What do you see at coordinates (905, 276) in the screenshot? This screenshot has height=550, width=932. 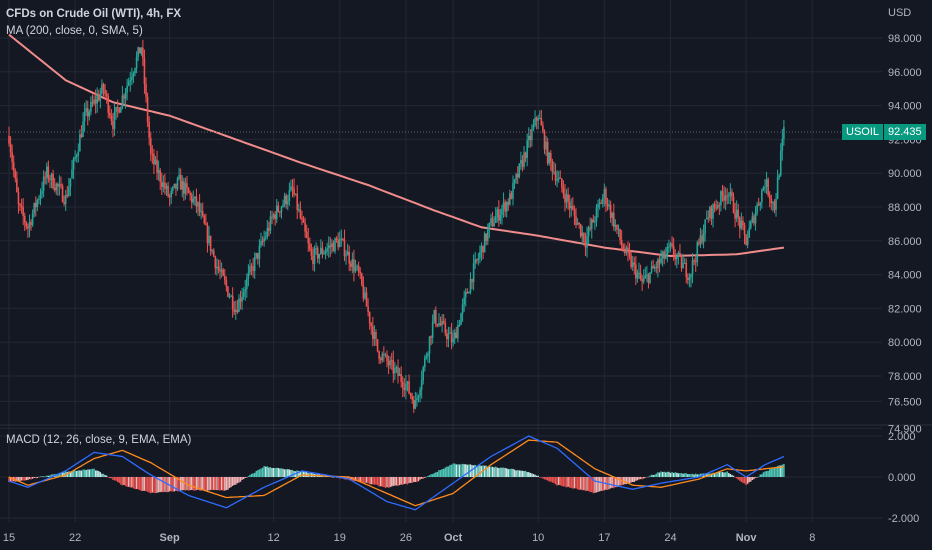 I see `price-tick-label: 84.000` at bounding box center [905, 276].